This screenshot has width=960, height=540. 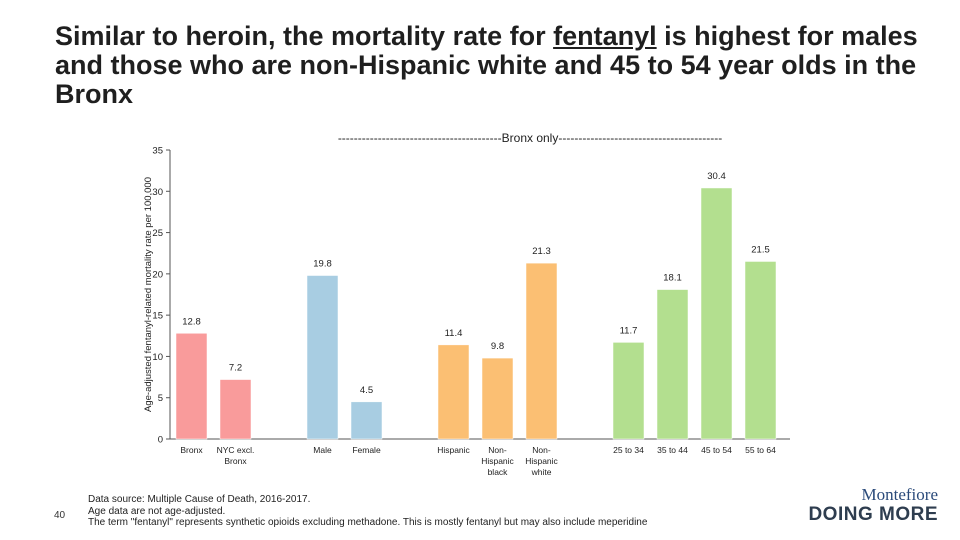 What do you see at coordinates (366, 450) in the screenshot?
I see `x-tick-label: Female` at bounding box center [366, 450].